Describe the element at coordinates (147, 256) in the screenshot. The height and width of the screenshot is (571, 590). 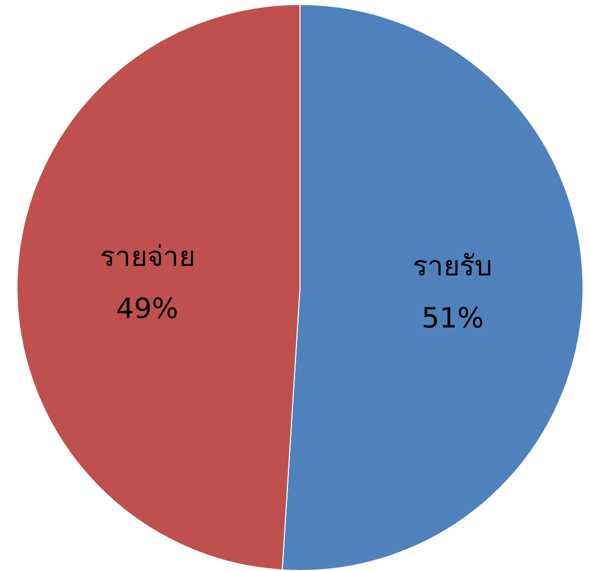
I see `slice-label: รายจ่าย` at that location.